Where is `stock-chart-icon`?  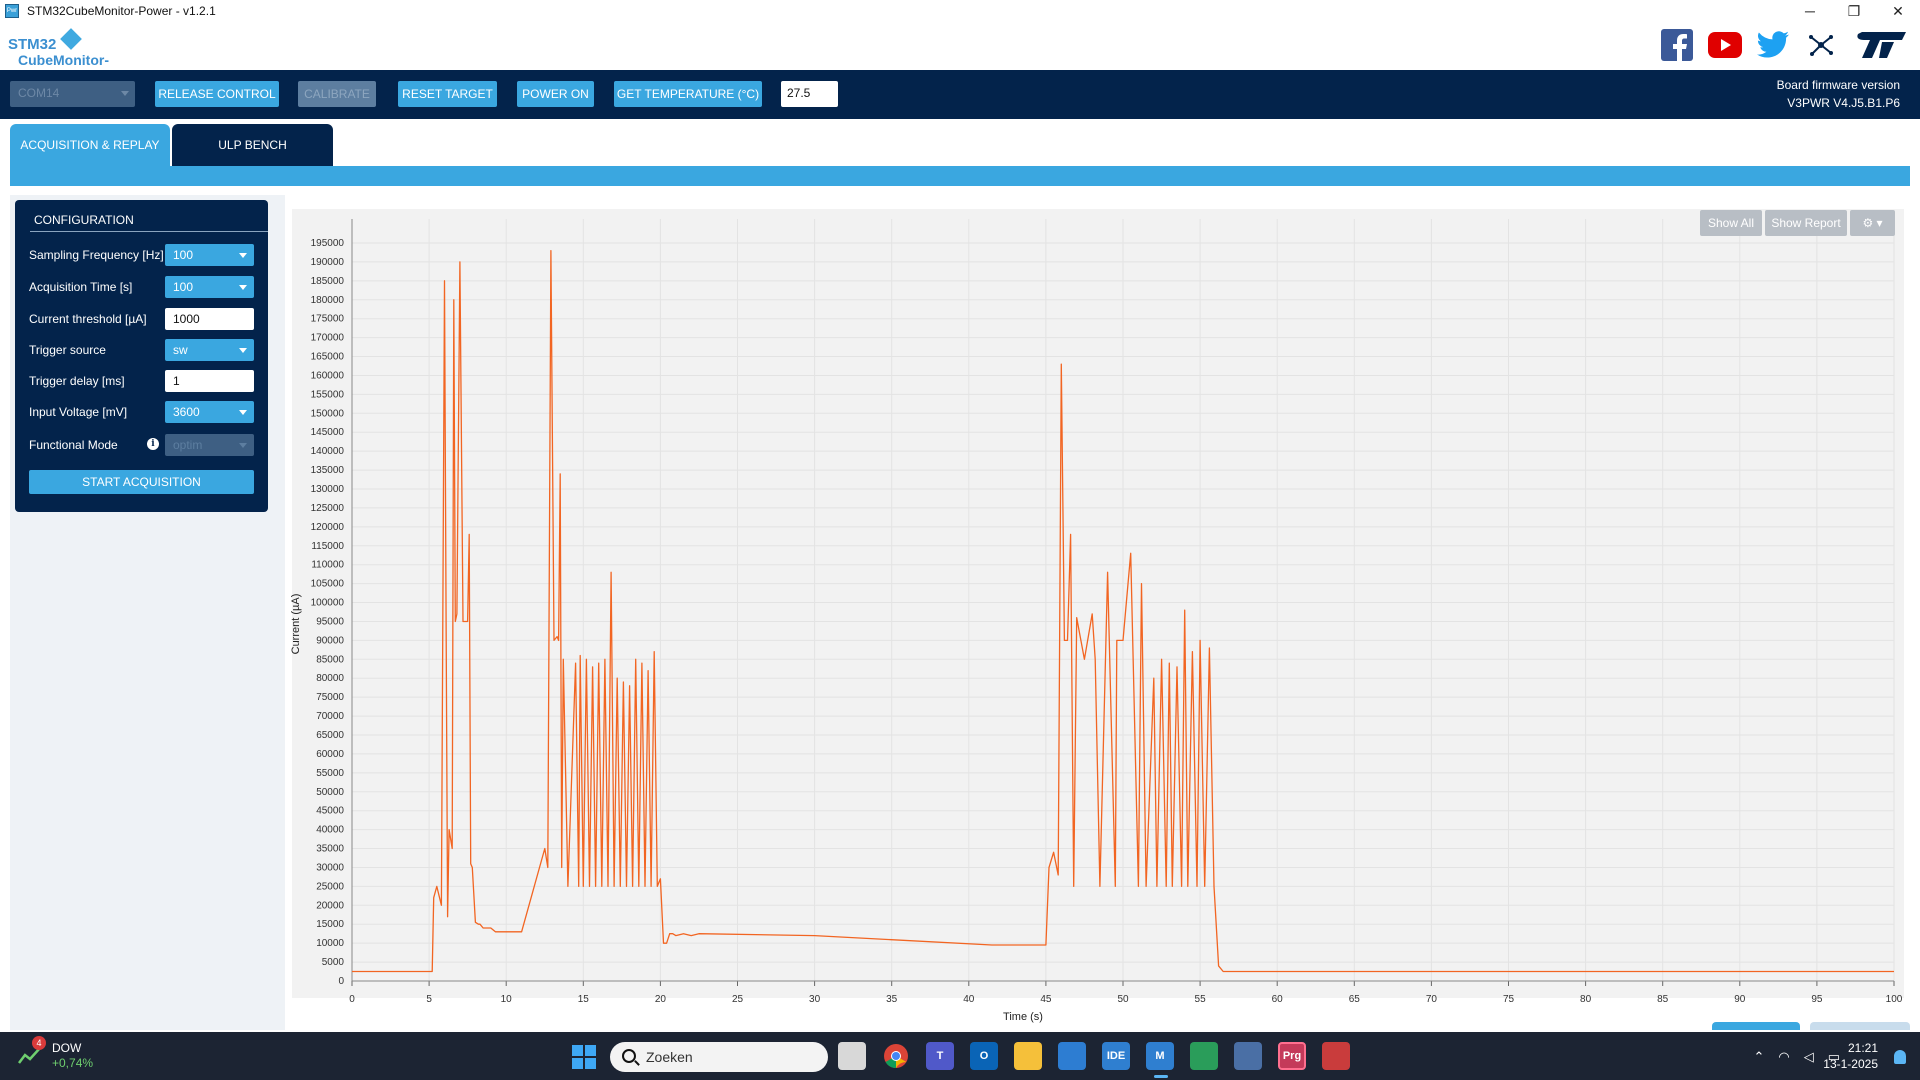 stock-chart-icon is located at coordinates (29, 1055).